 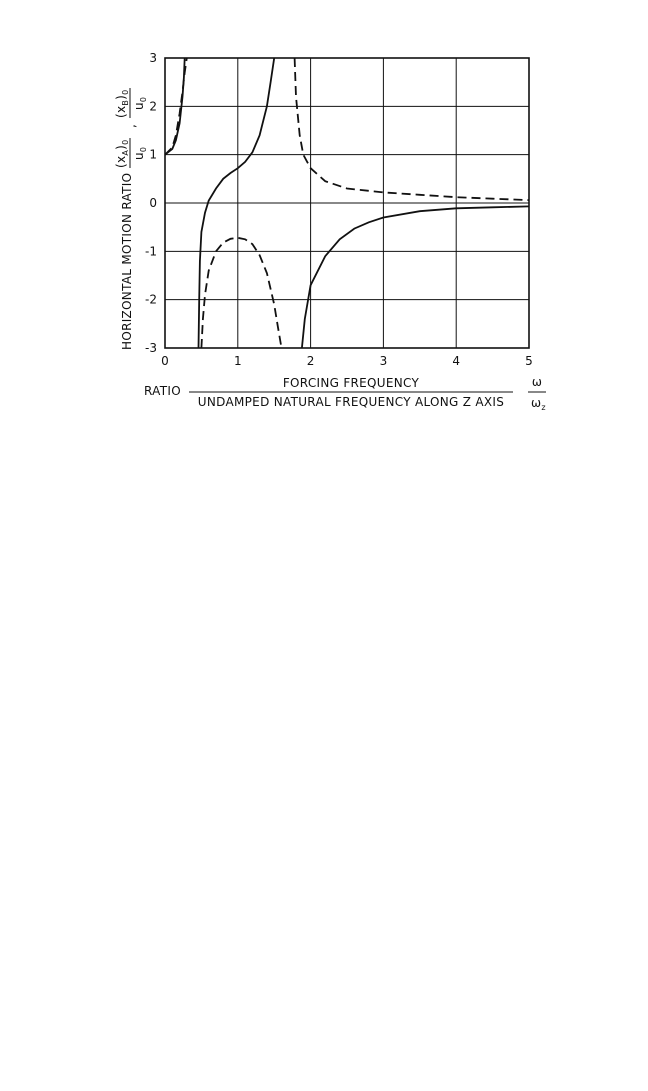 I want to click on y-tick-label: -1, so click(x=151, y=251).